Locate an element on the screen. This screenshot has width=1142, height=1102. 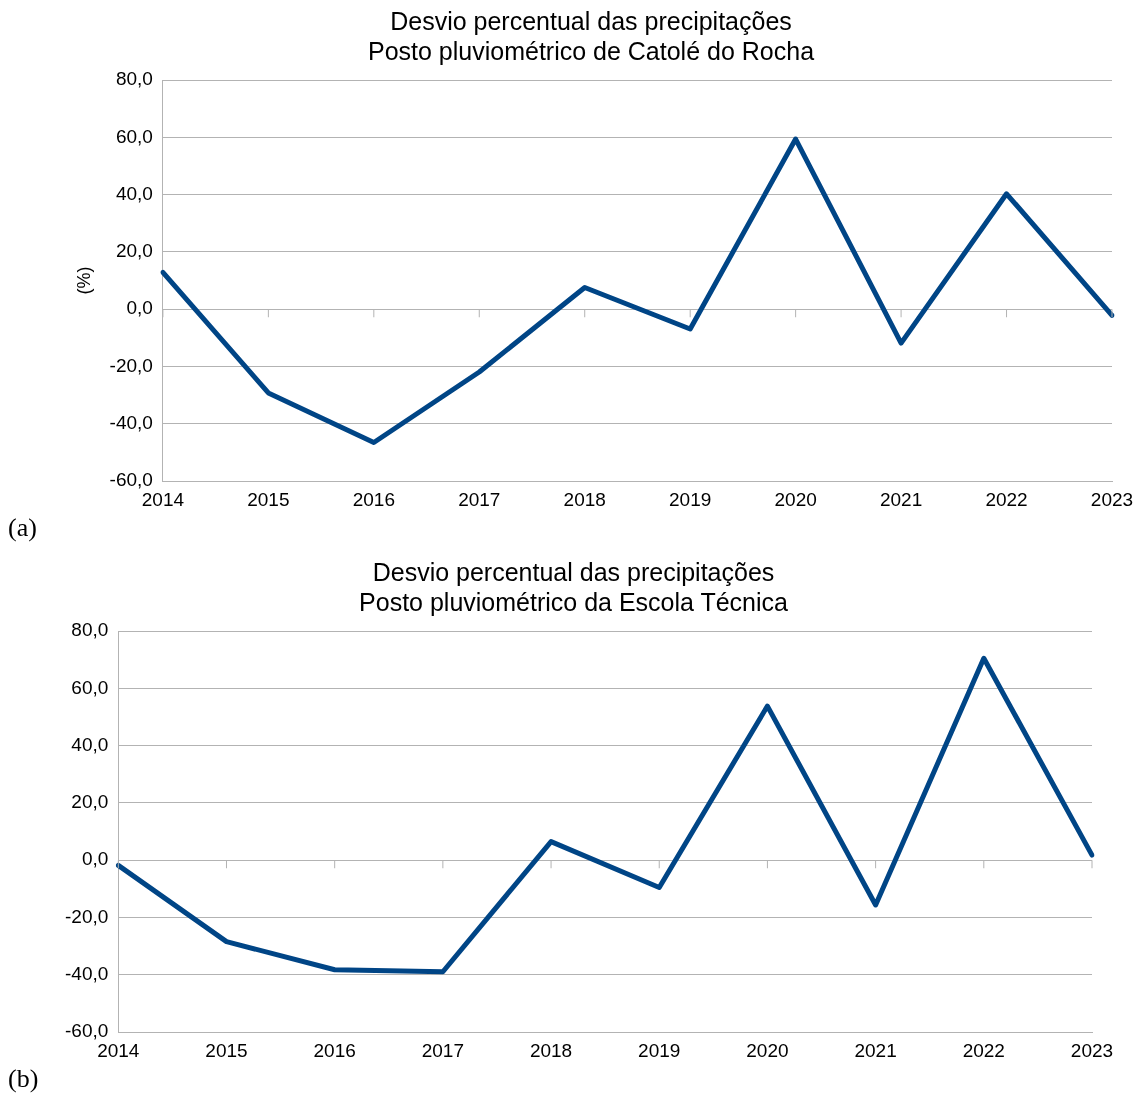
chart-subtitle: Posto pluviométrico de Catolé do Rocha is located at coordinates (591, 50).